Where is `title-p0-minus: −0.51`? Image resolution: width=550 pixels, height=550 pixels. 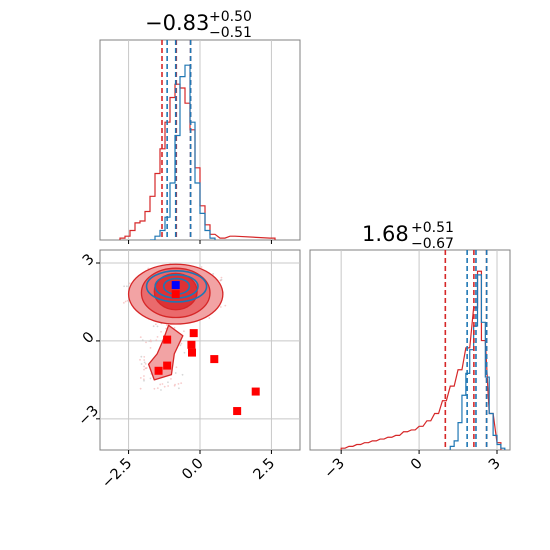
title-p0-minus: −0.51 is located at coordinates (230, 33).